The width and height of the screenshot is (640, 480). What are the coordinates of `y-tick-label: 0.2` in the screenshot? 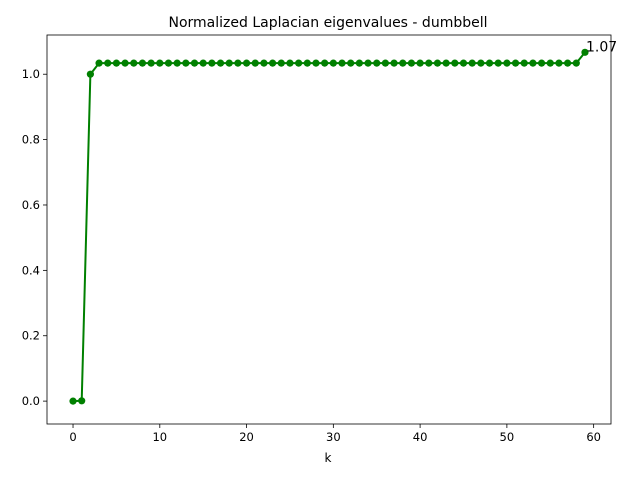 It's located at (31, 336).